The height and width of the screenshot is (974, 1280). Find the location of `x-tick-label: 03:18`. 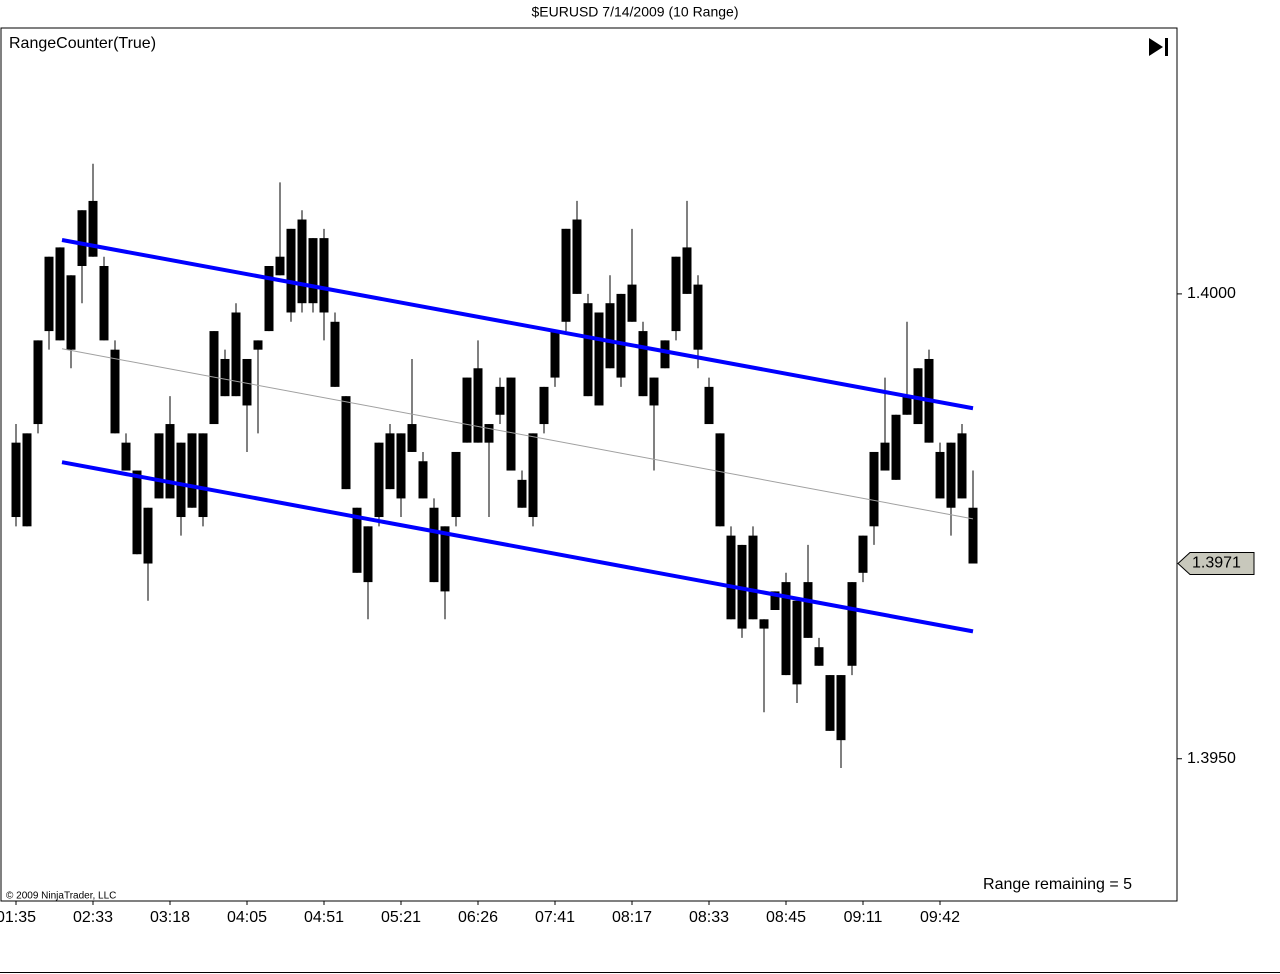

x-tick-label: 03:18 is located at coordinates (170, 917).